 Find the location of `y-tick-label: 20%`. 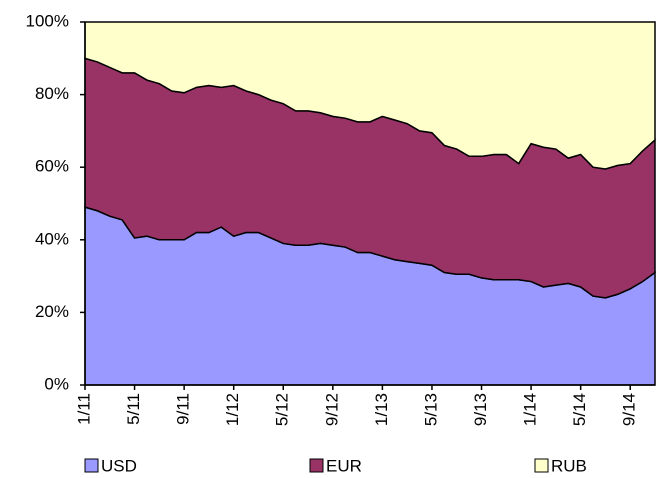

y-tick-label: 20% is located at coordinates (52, 311).